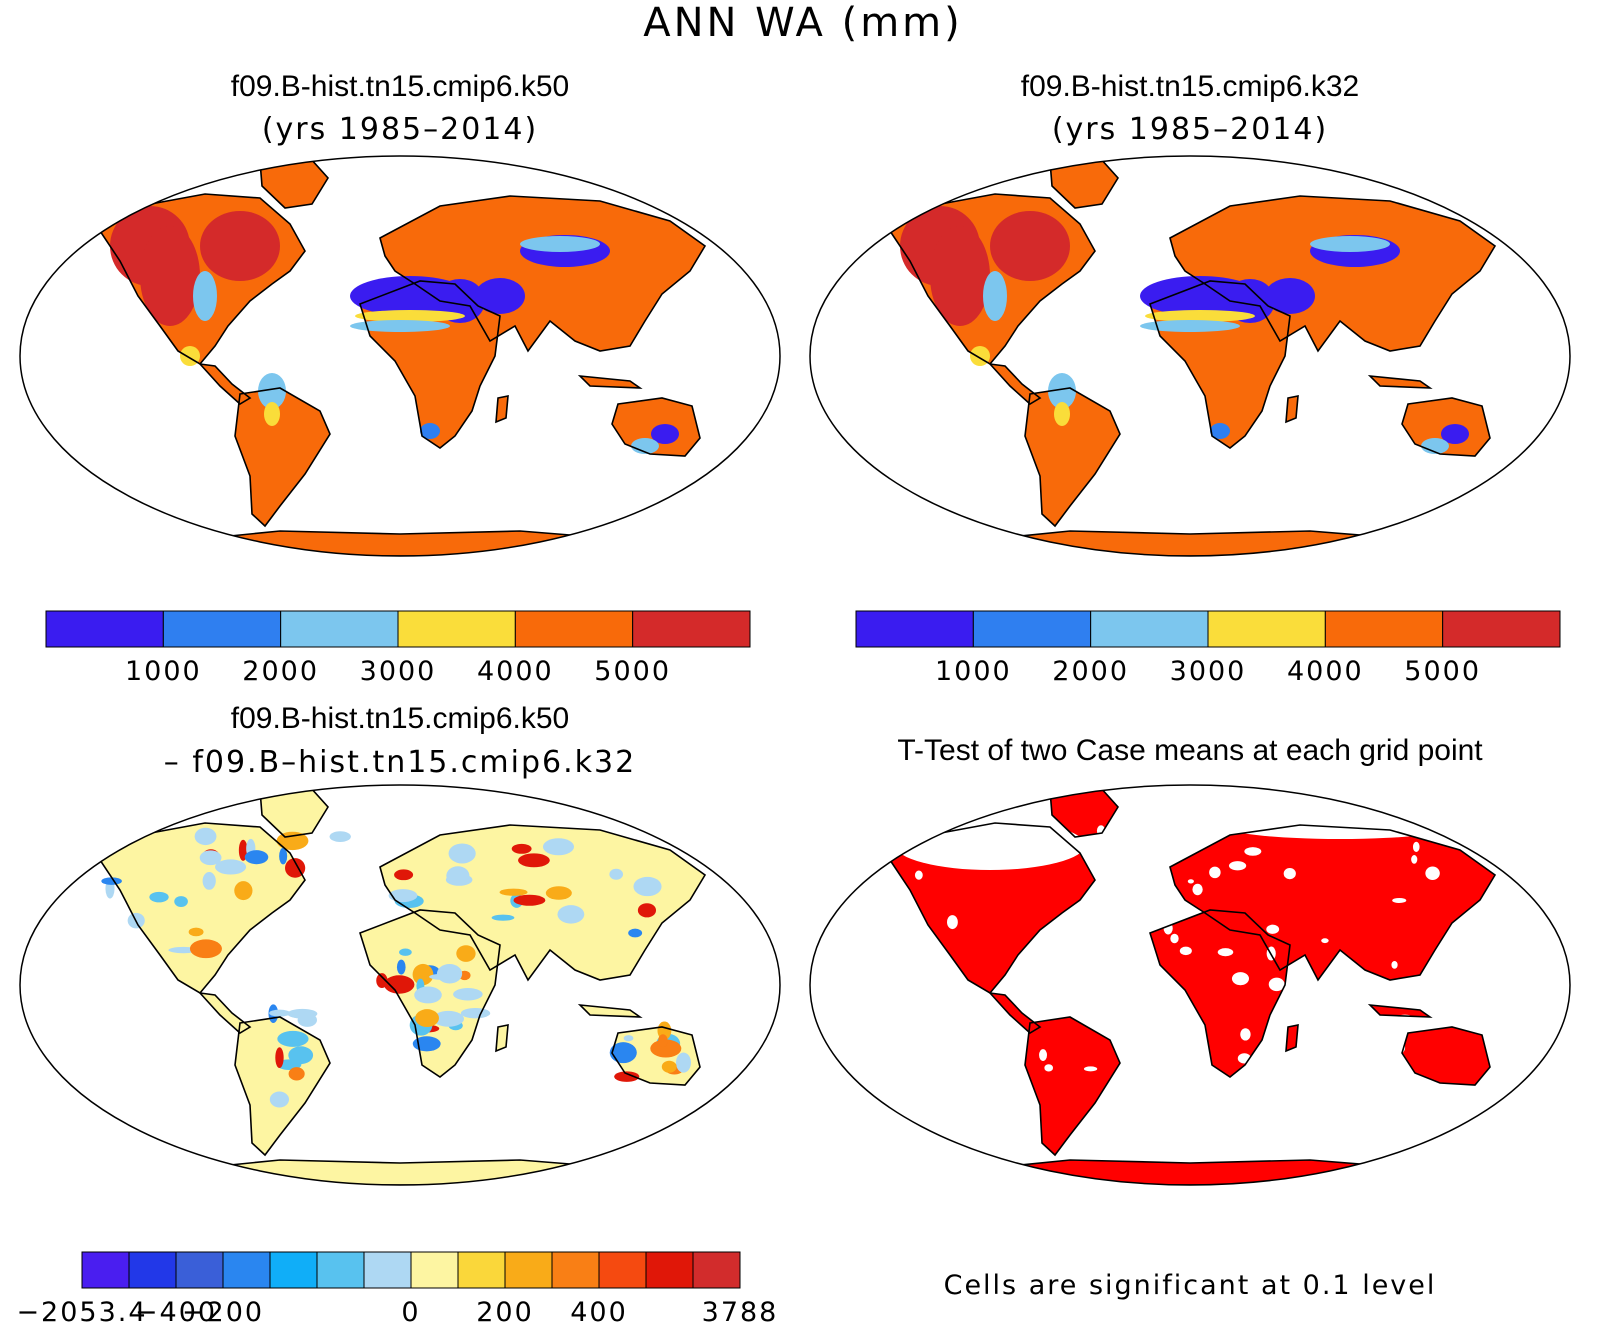  I want to click on panel-c-title: f09.B-hist.tn15.cmip6.k50, so click(400, 718).